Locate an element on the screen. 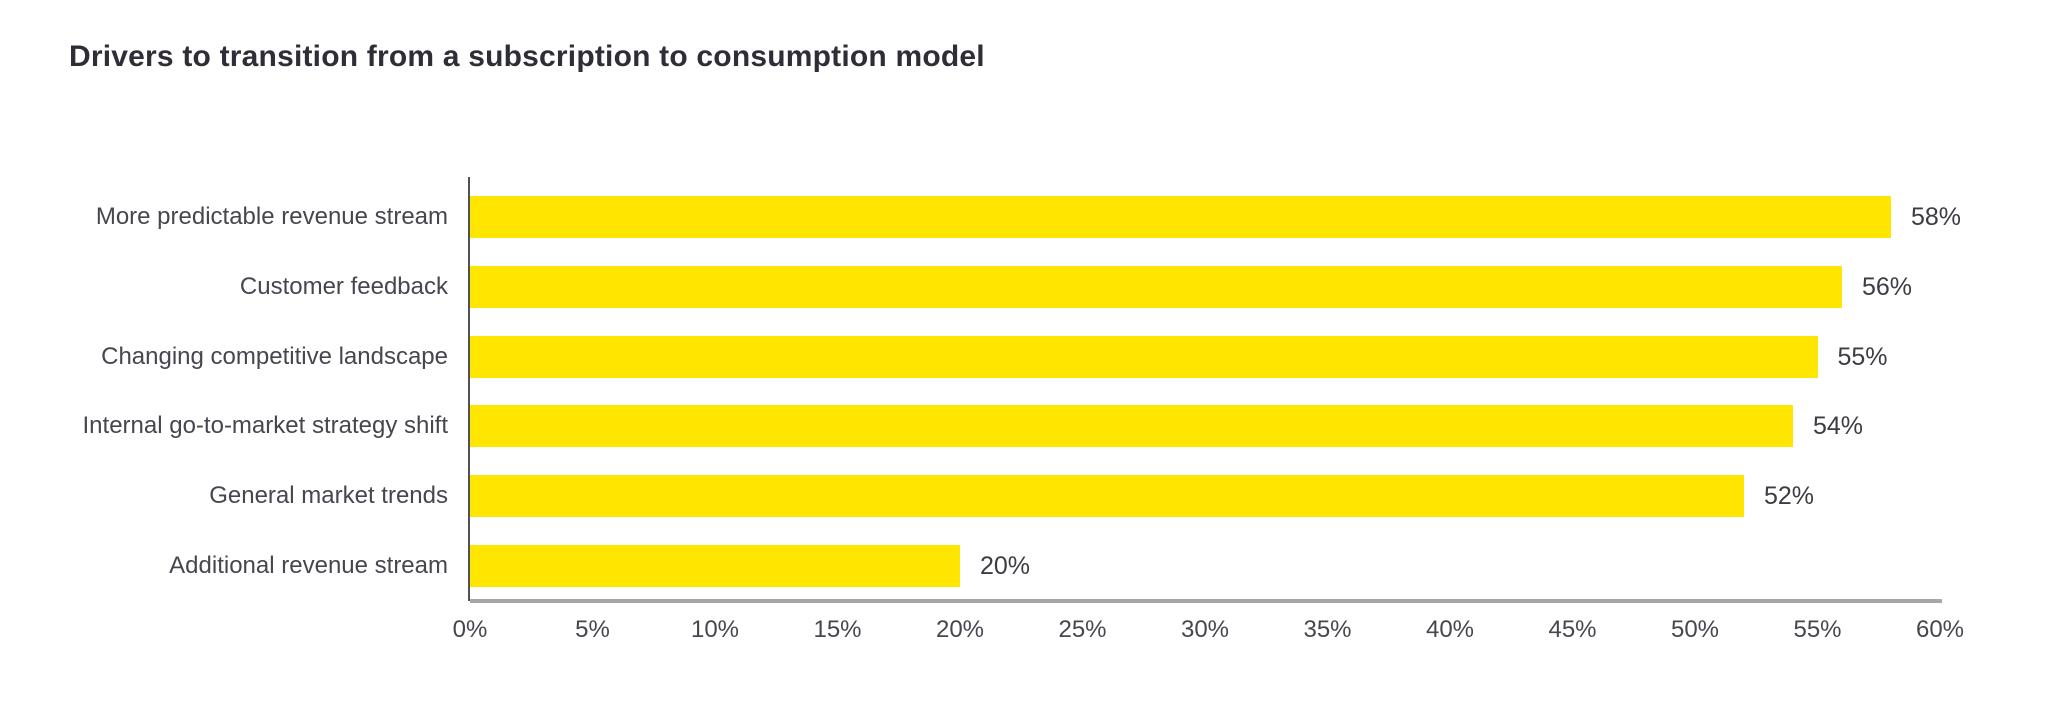  x-tick-label: 10% is located at coordinates (715, 629).